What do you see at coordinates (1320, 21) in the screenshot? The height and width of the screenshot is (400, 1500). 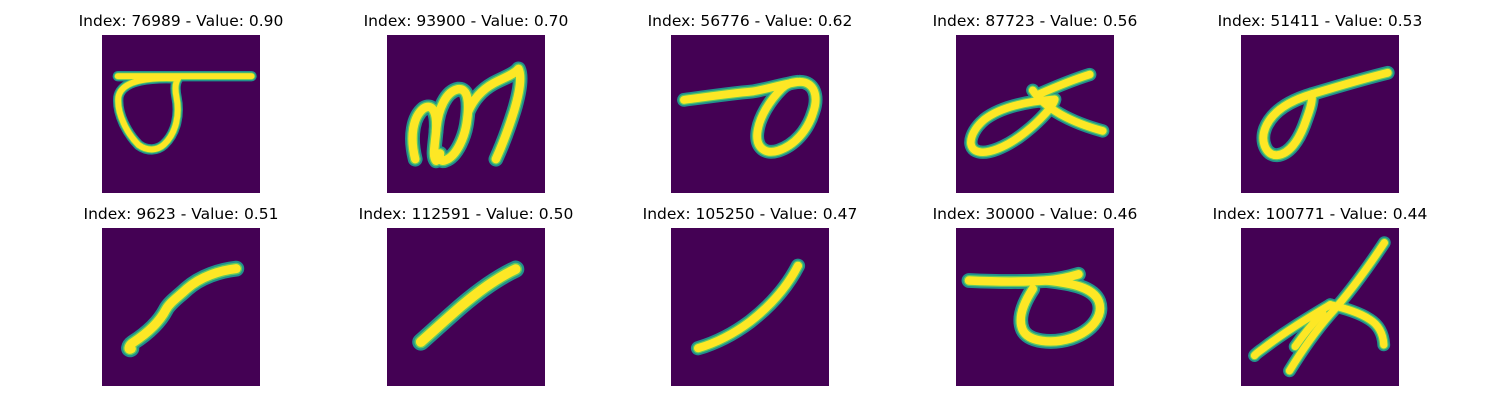 I see `panel-title: Index: 51411 - Value: 0.53` at bounding box center [1320, 21].